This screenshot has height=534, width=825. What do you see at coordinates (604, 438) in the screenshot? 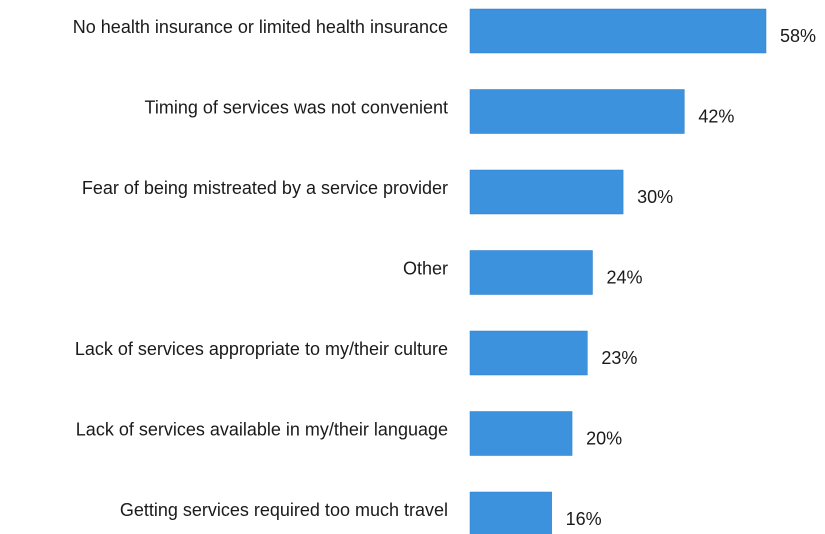
I see `value-label: 20%` at bounding box center [604, 438].